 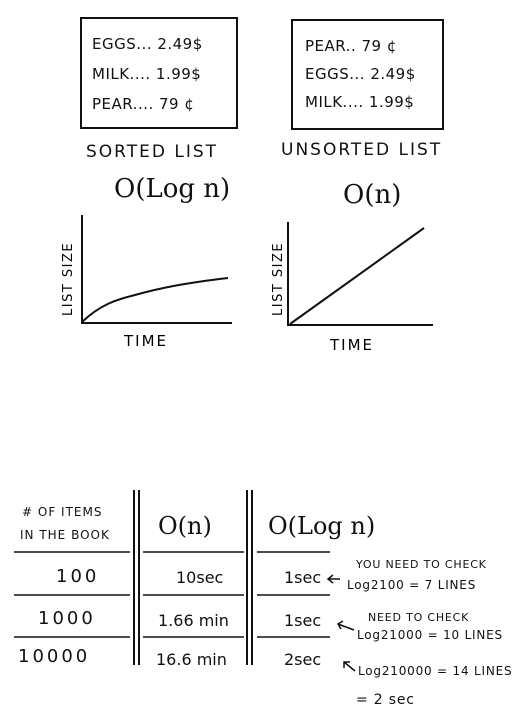 What do you see at coordinates (62, 512) in the screenshot?
I see `header-items-line1: # OF ITEMS` at bounding box center [62, 512].